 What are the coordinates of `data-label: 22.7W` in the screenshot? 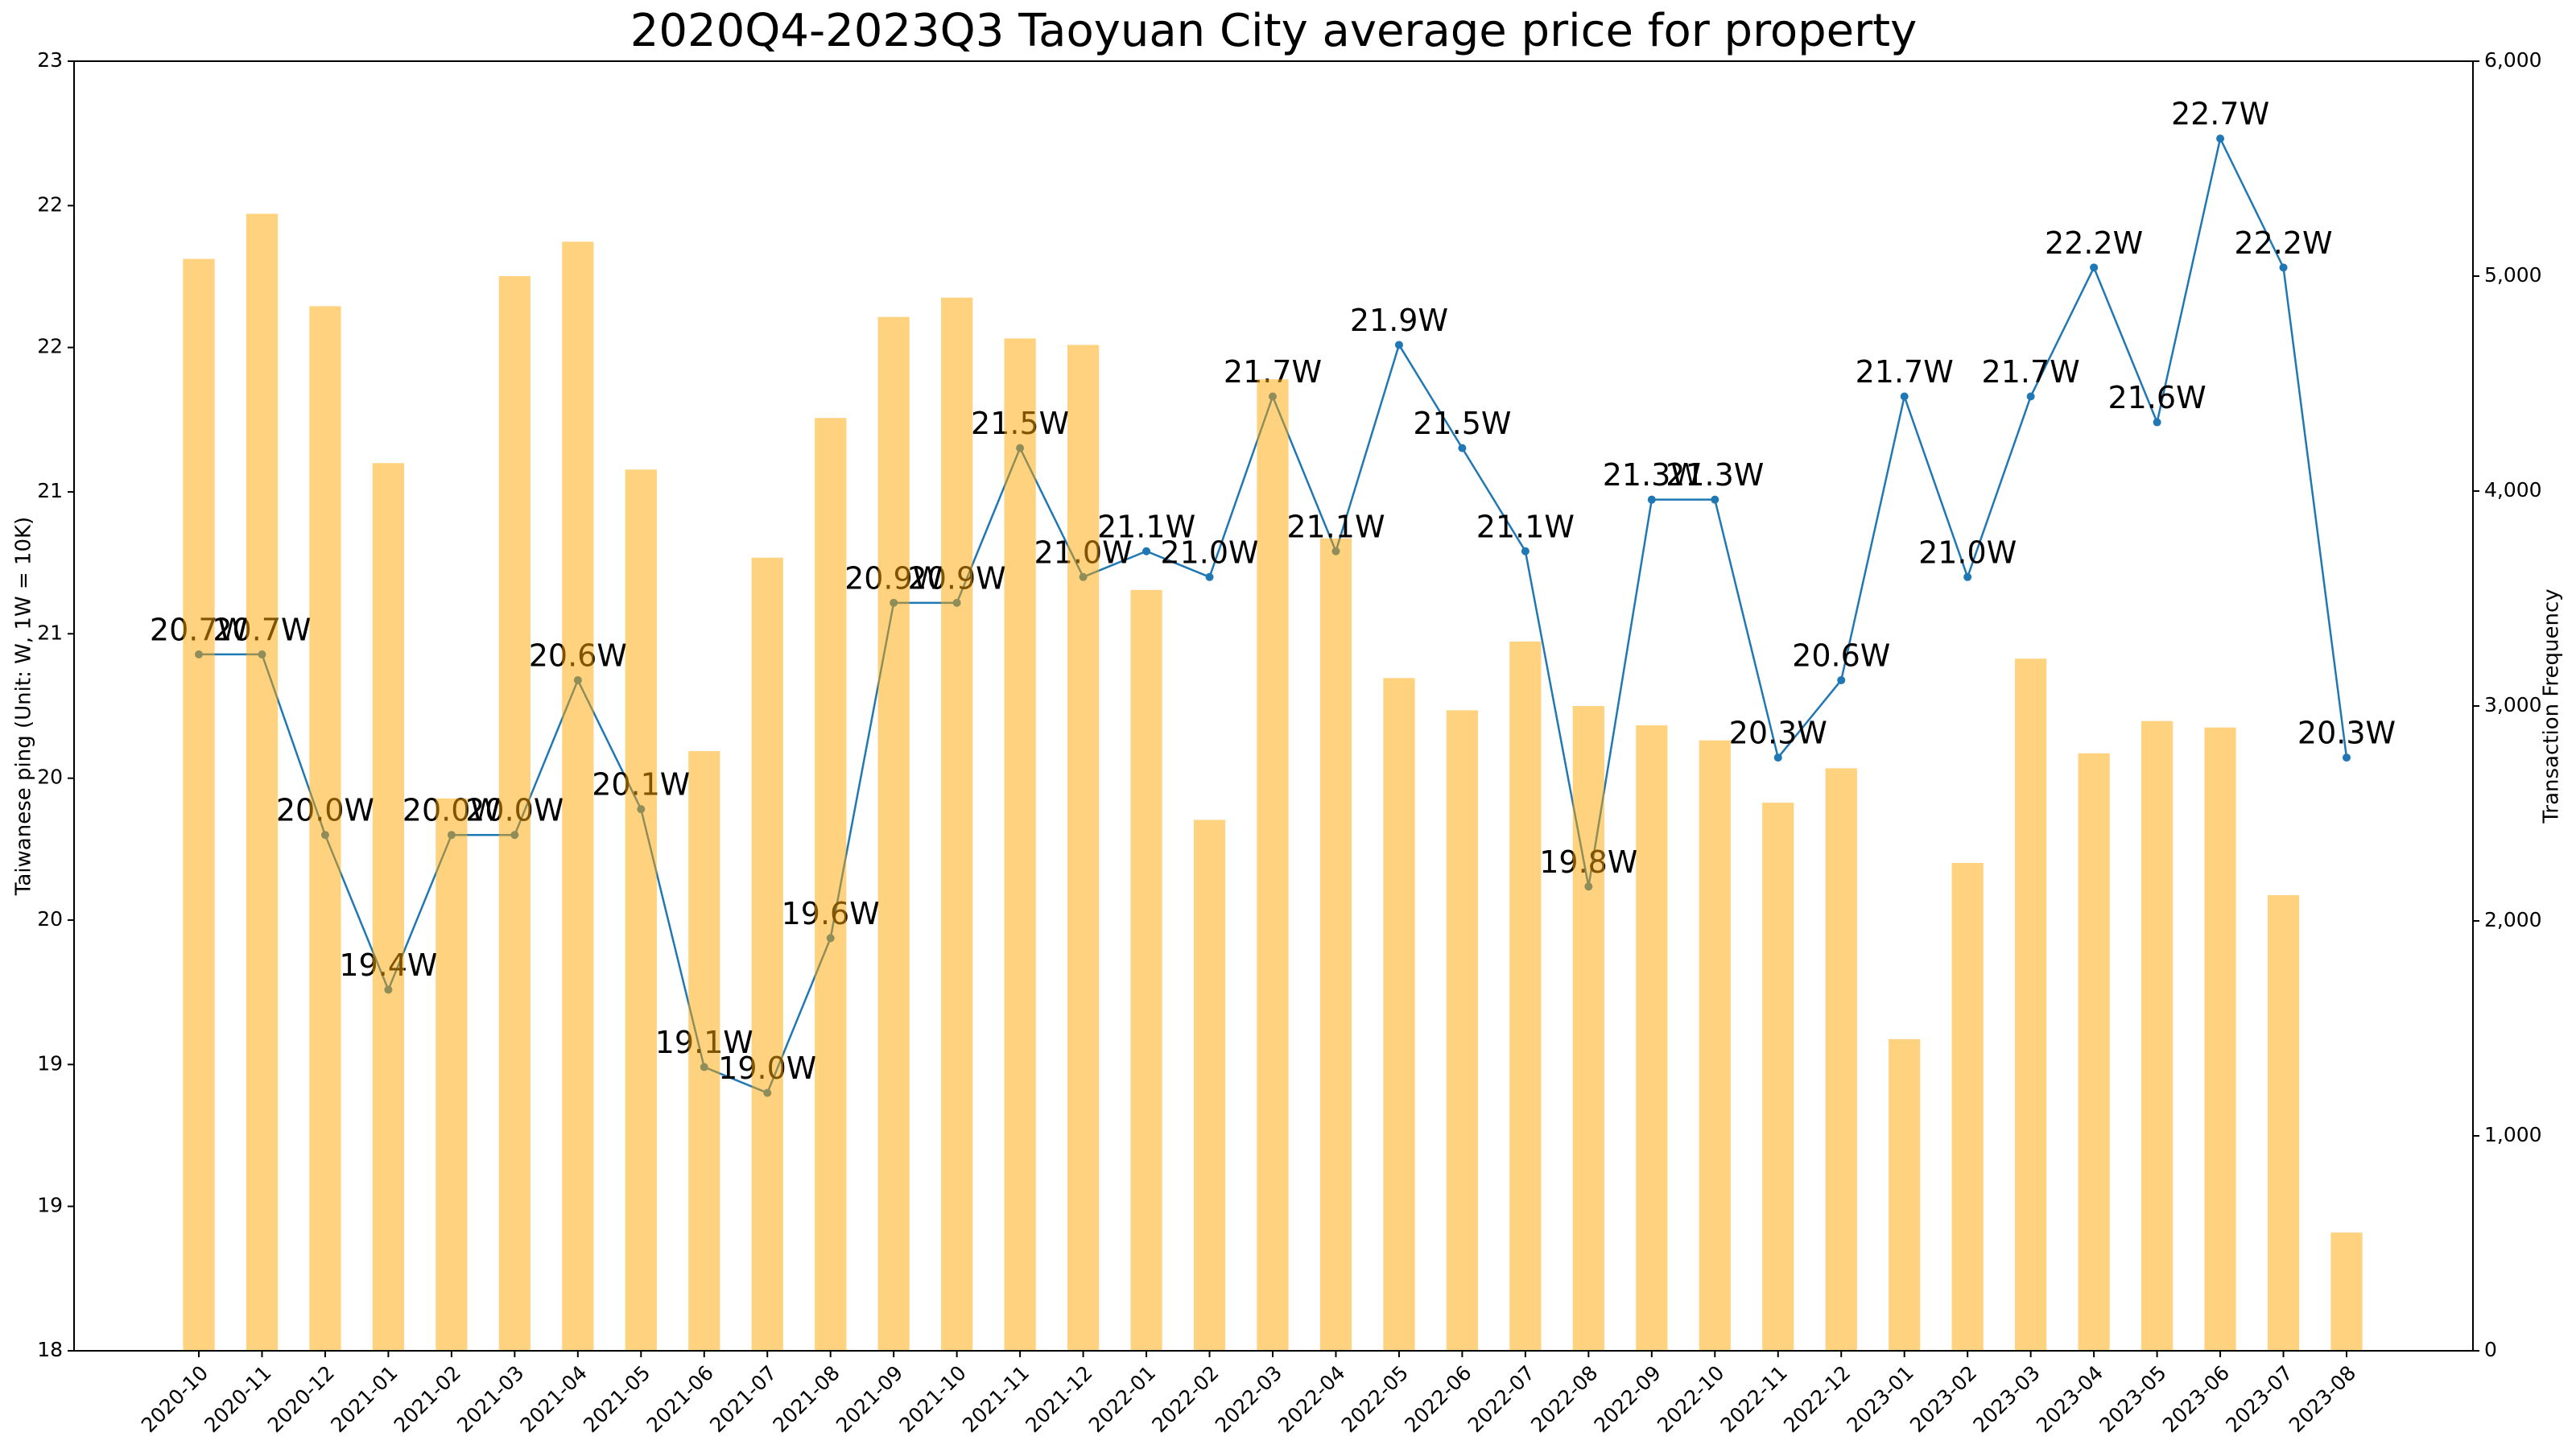 It's located at (2220, 114).